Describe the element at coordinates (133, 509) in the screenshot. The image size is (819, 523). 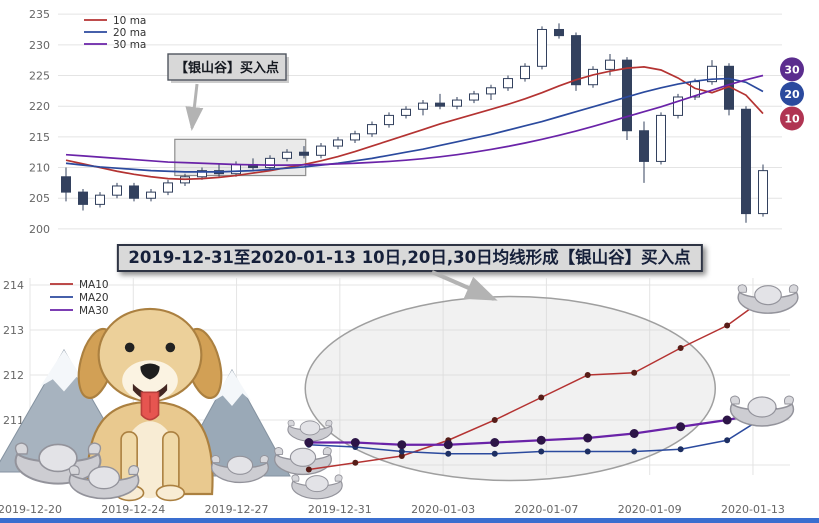
I see `svg-text: 2019-12-24` at that location.